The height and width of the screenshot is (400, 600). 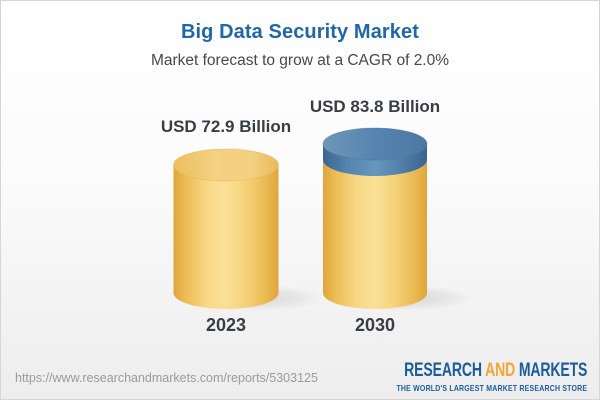 What do you see at coordinates (226, 126) in the screenshot?
I see `value-label-2023: USD 72.9 Billion` at bounding box center [226, 126].